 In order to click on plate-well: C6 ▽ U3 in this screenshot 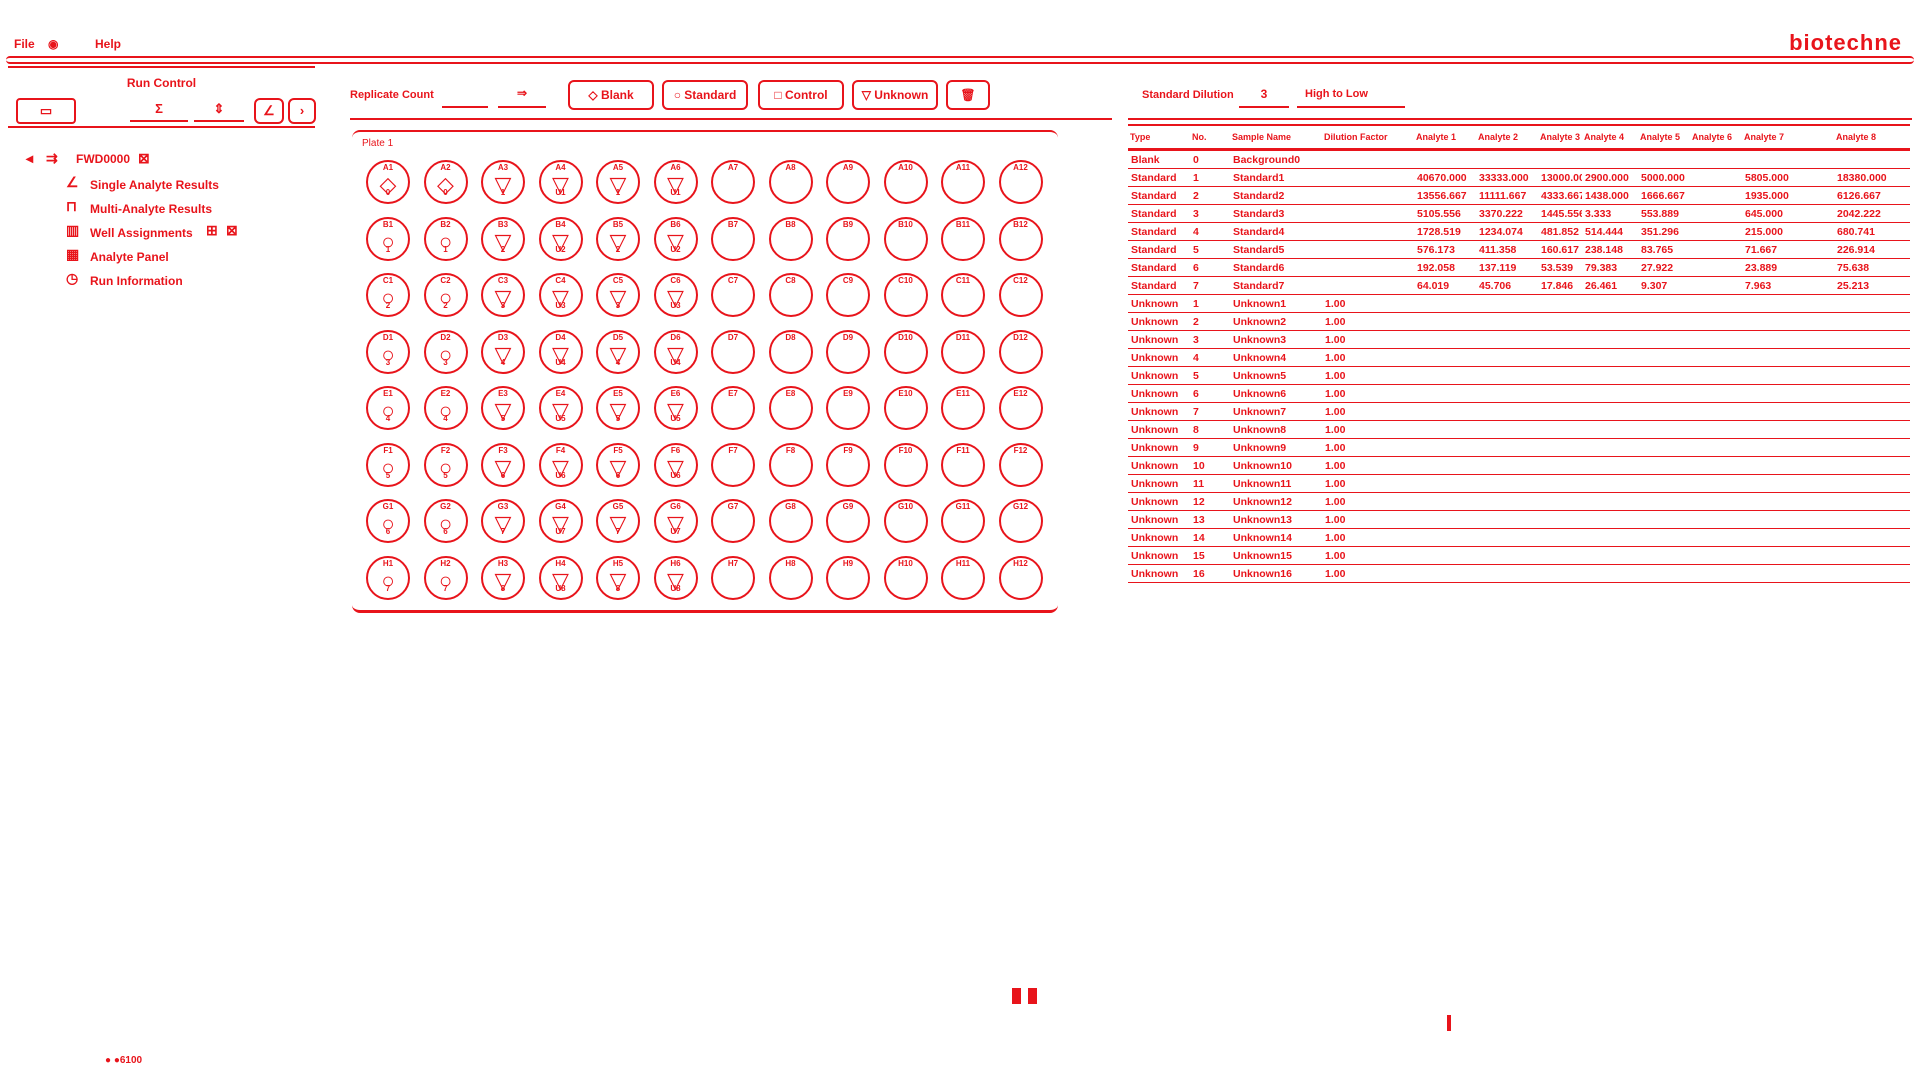, I will do `click(675, 295)`.